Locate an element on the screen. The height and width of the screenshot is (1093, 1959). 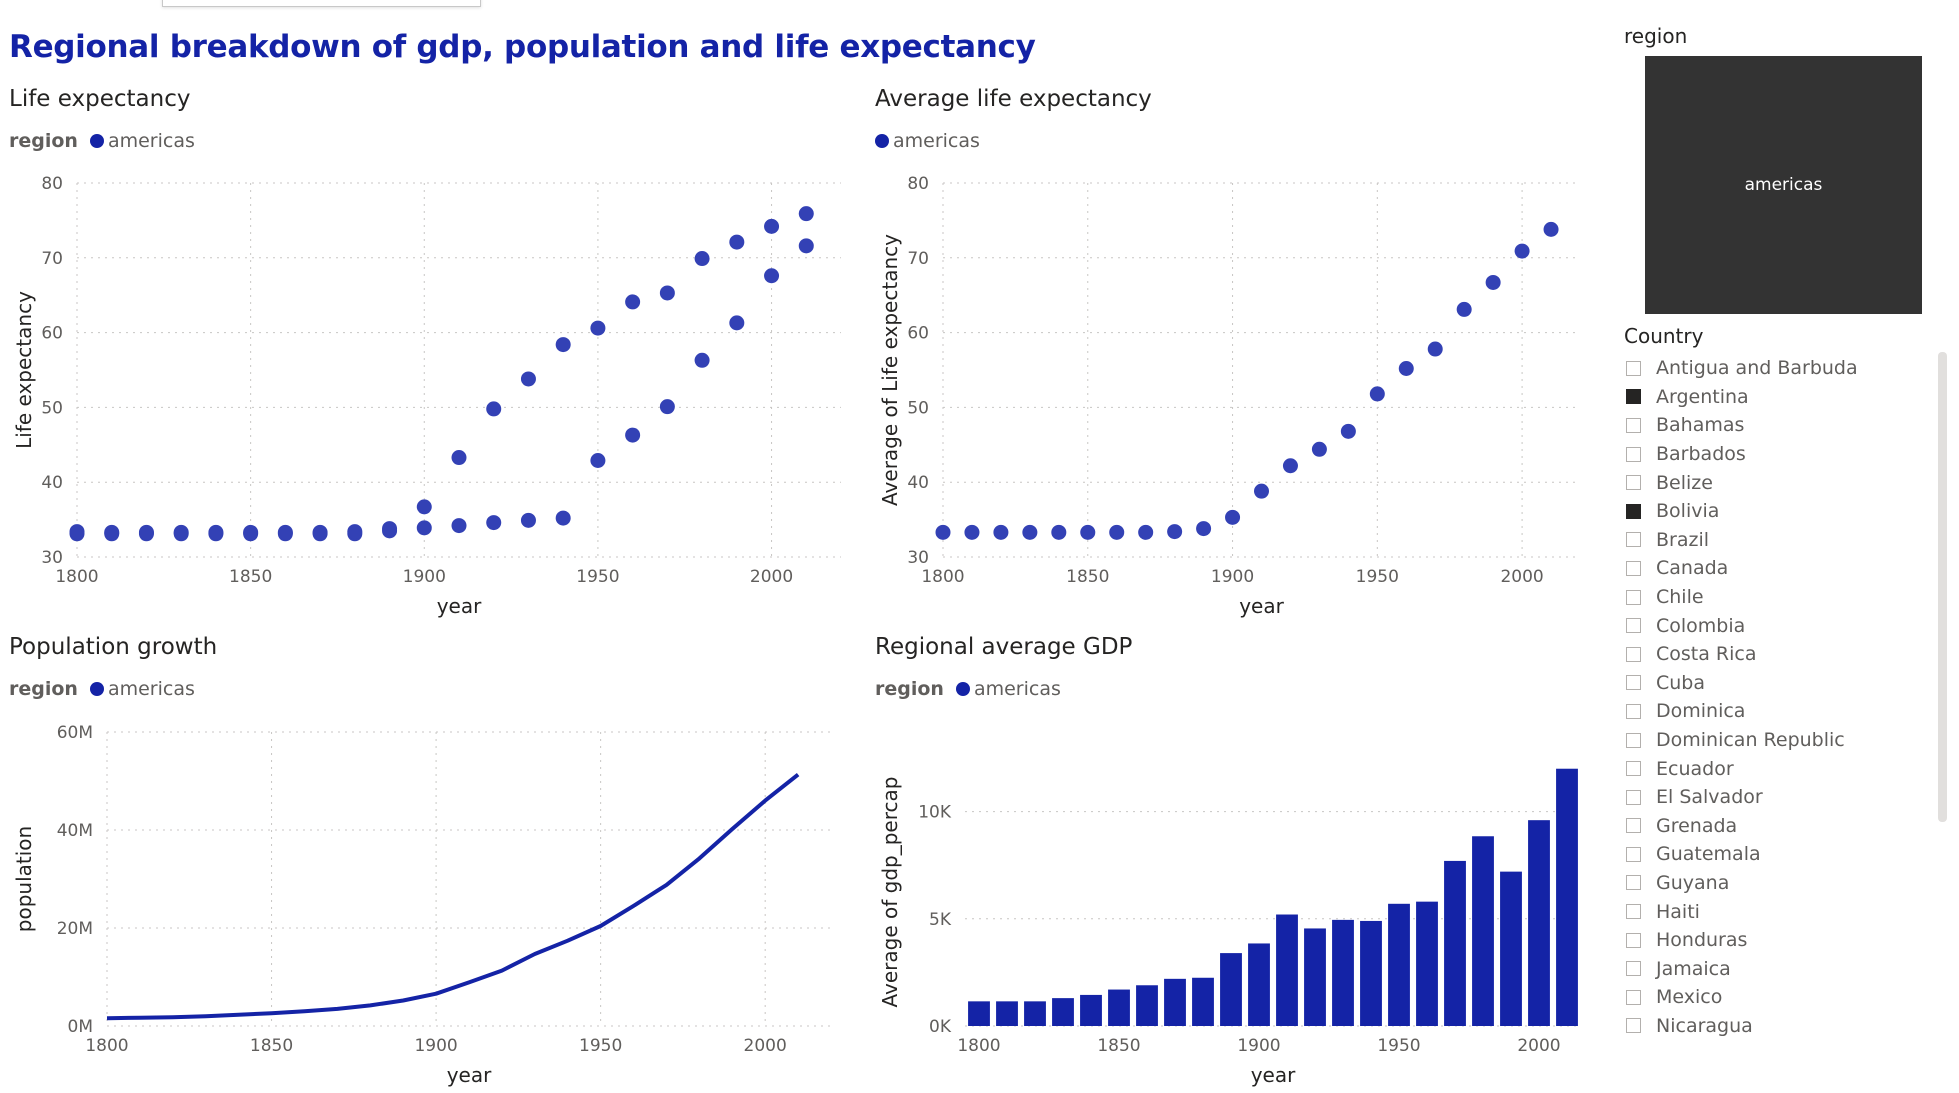
country-item: Colombia is located at coordinates (1741, 625).